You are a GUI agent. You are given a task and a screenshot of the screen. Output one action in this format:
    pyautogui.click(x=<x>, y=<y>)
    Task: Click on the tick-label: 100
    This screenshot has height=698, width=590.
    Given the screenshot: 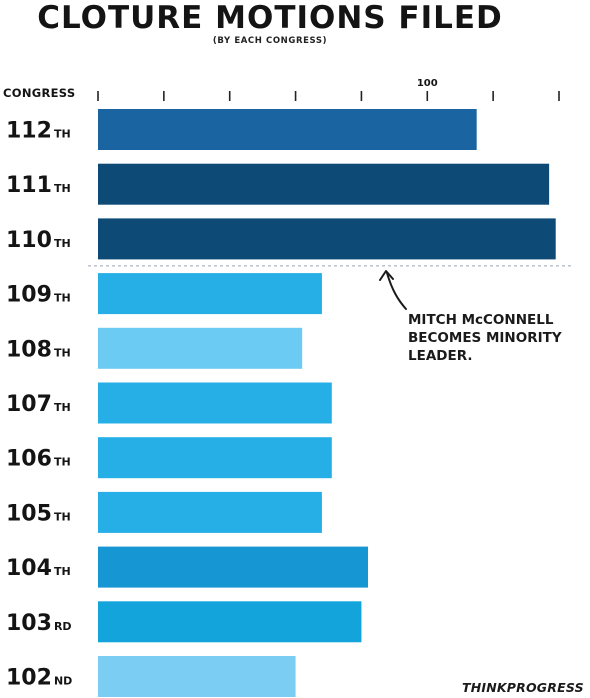 What is the action you would take?
    pyautogui.click(x=427, y=83)
    